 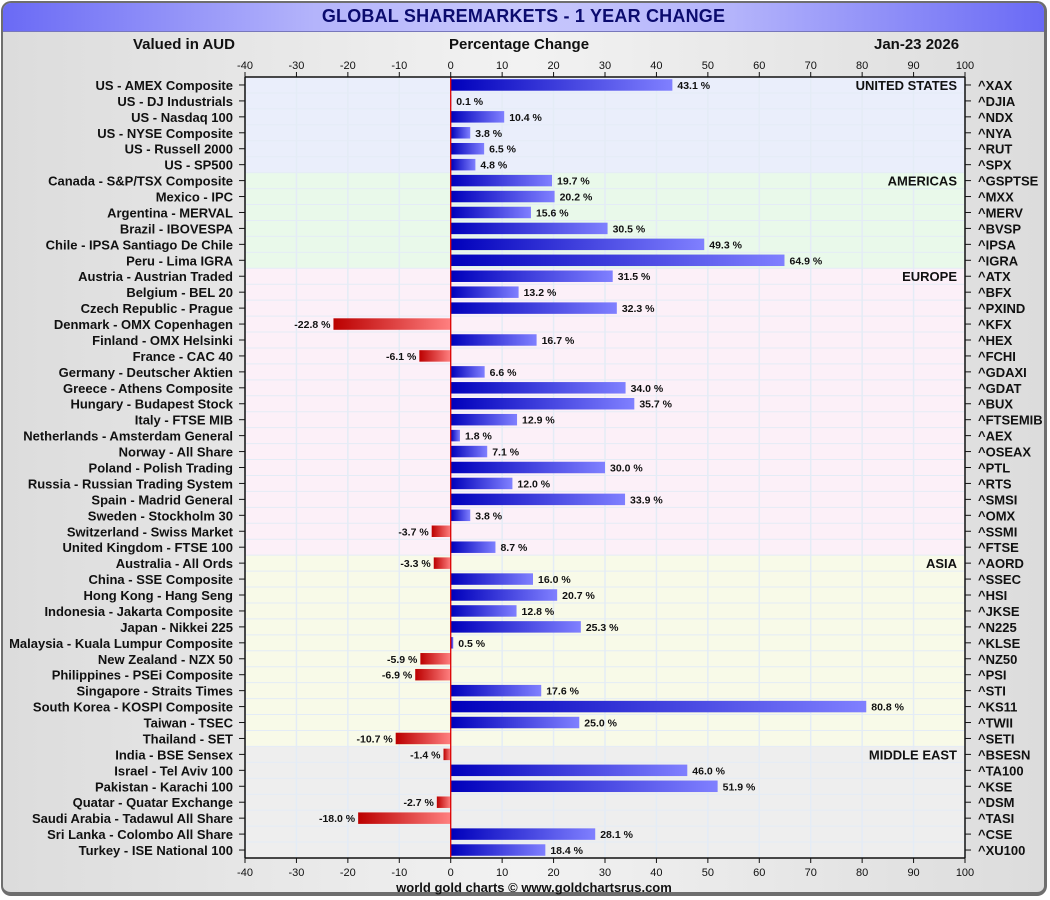 What do you see at coordinates (296, 66) in the screenshot?
I see `x-tick-label-top: -30` at bounding box center [296, 66].